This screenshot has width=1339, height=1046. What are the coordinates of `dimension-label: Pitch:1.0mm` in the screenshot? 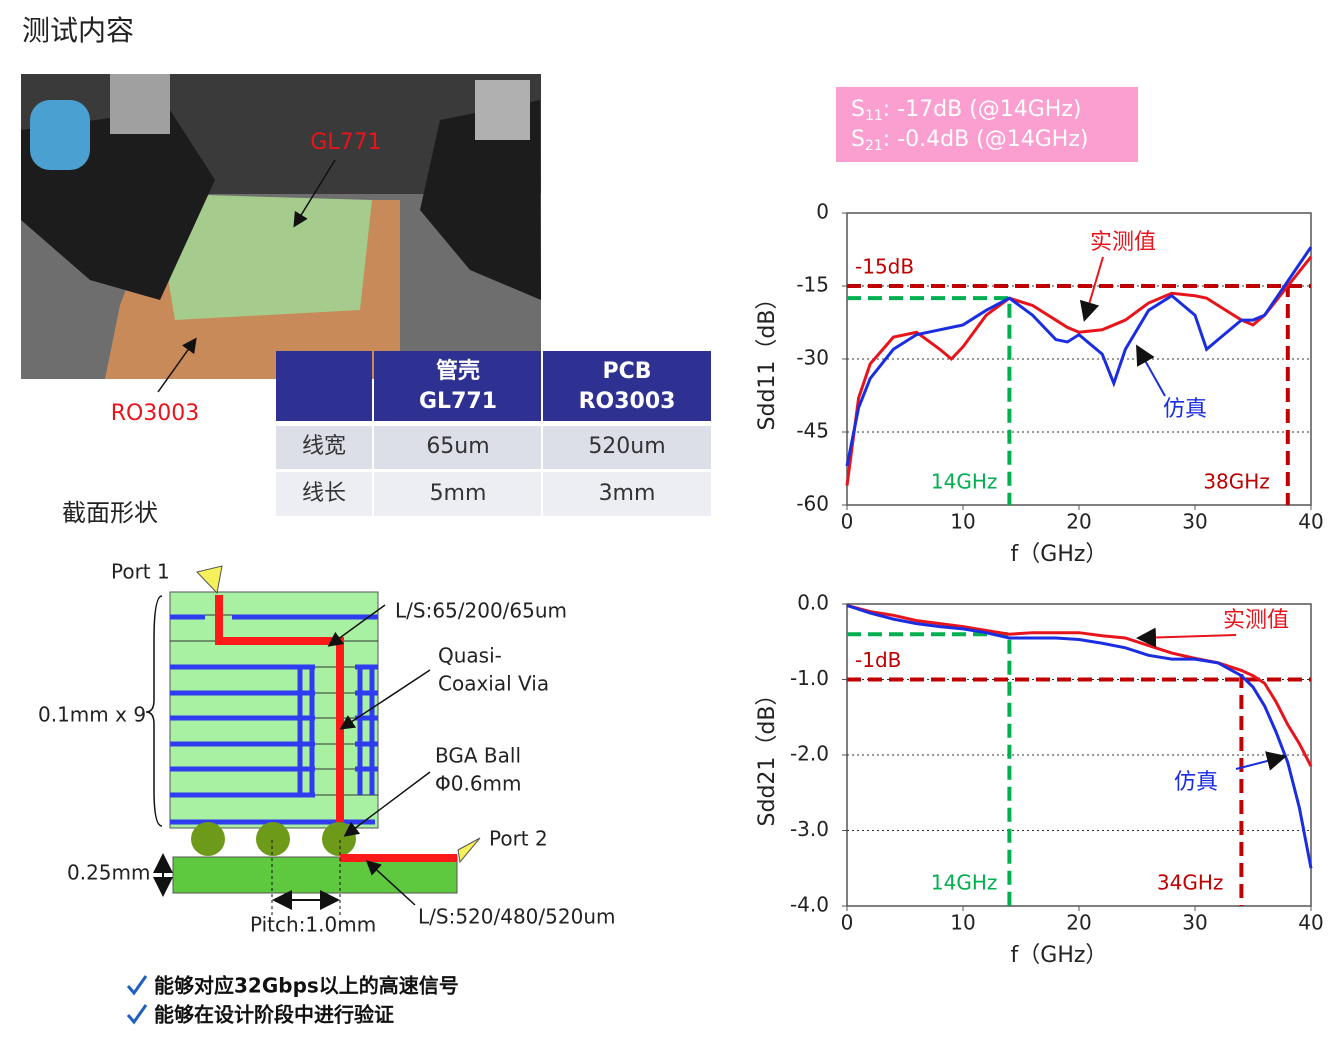 It's located at (313, 925).